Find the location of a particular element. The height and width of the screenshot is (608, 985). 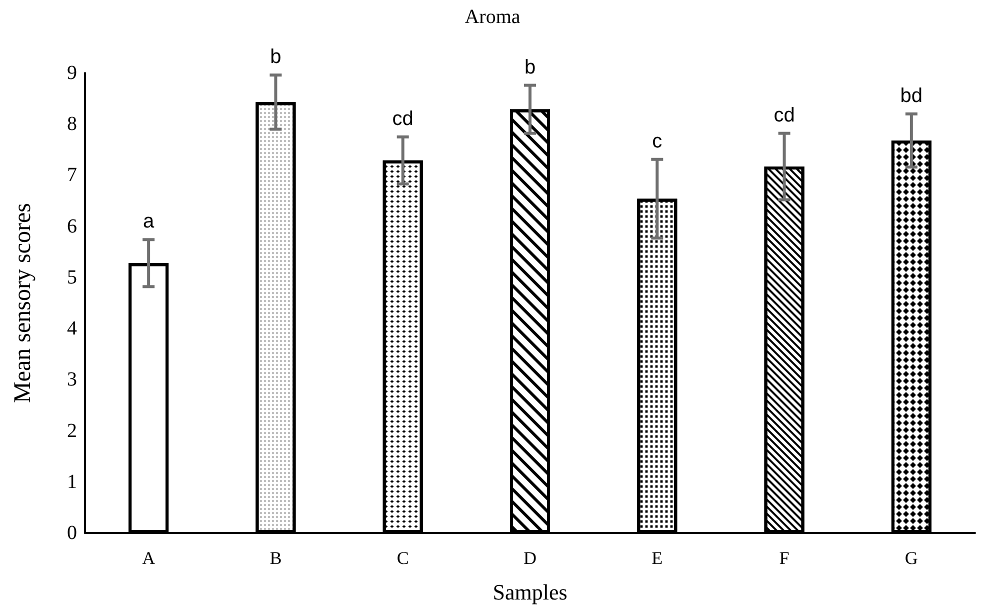

x-tick-label: G is located at coordinates (911, 558).